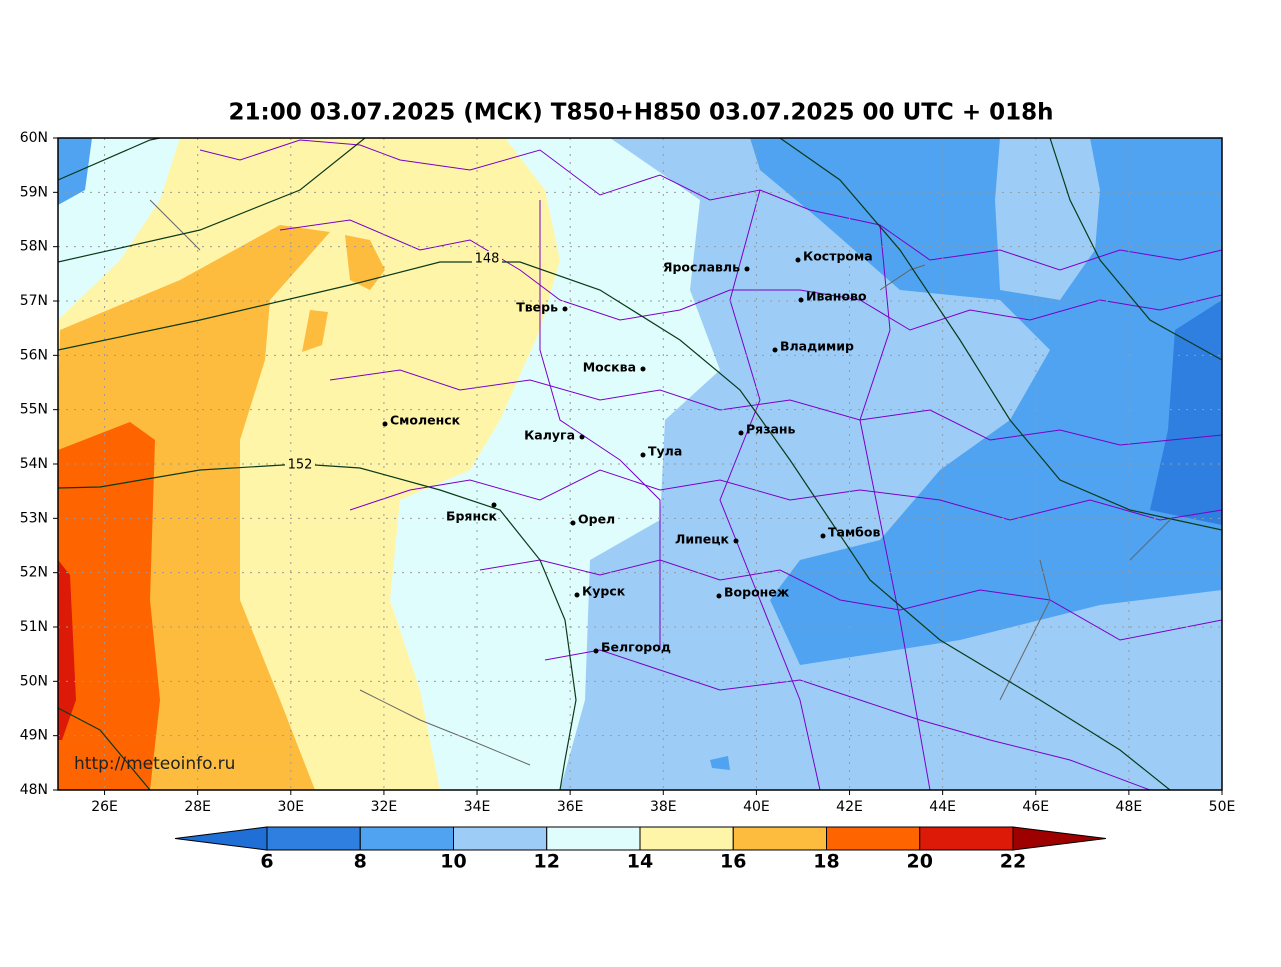  I want to click on contour-labels: 148 152, so click(393, 362).